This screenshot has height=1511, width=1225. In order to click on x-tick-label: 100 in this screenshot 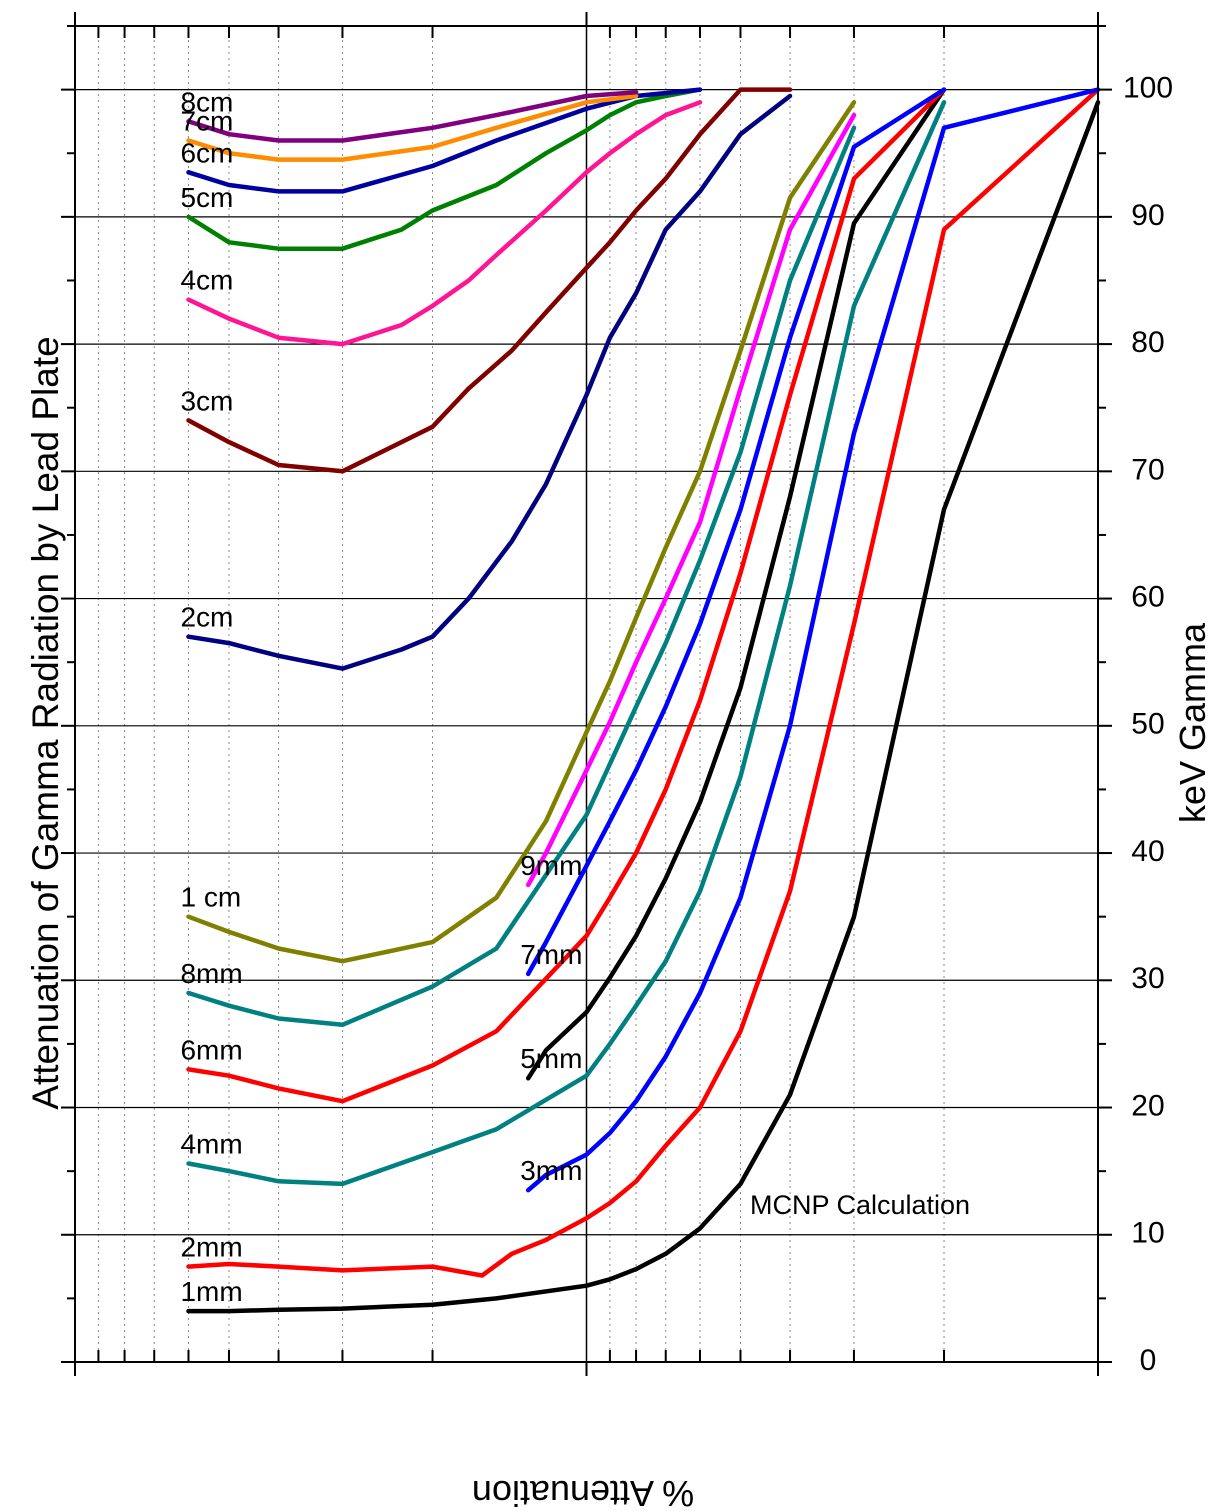, I will do `click(1098, 1)`.